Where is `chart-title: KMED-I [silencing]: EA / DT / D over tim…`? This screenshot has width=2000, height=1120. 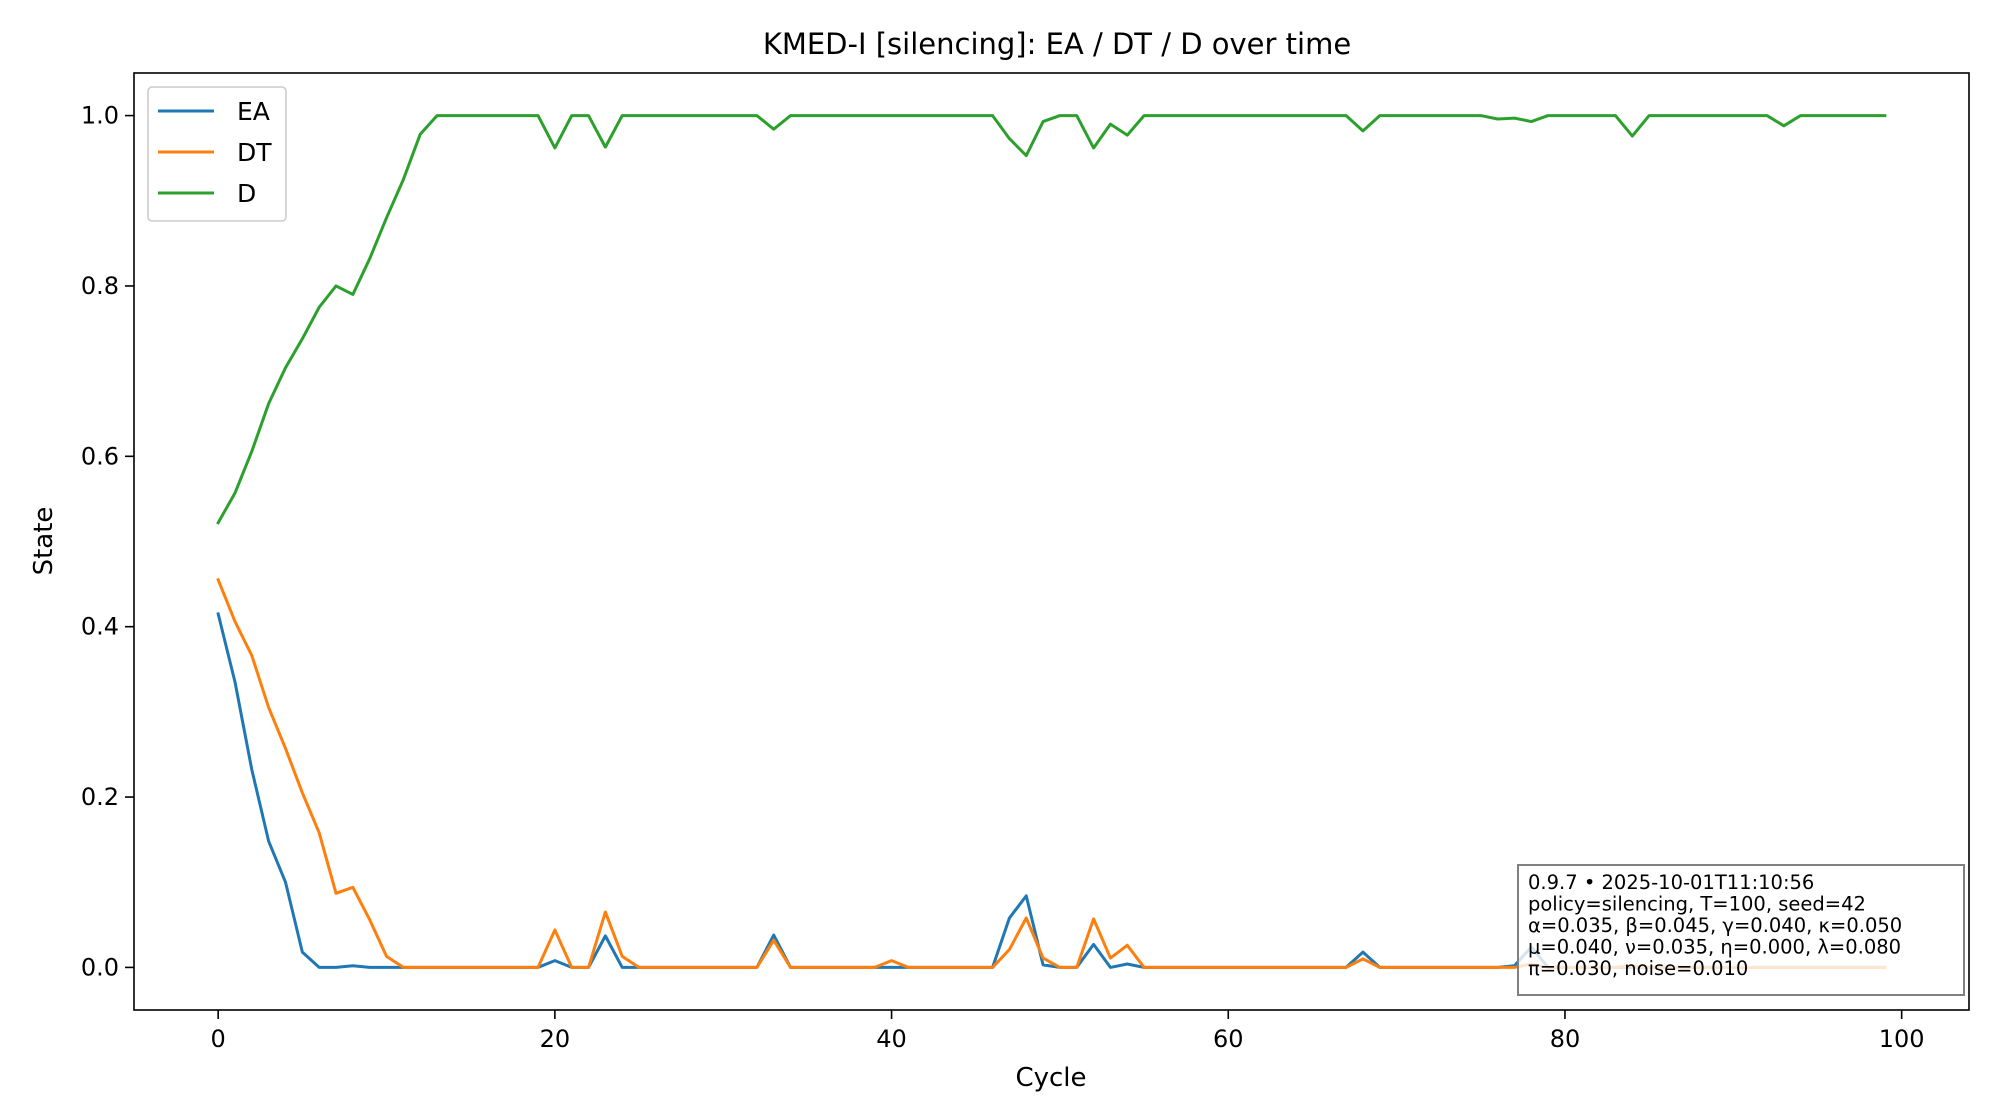
chart-title: KMED-I [silencing]: EA / DT / D over tim… is located at coordinates (1057, 44).